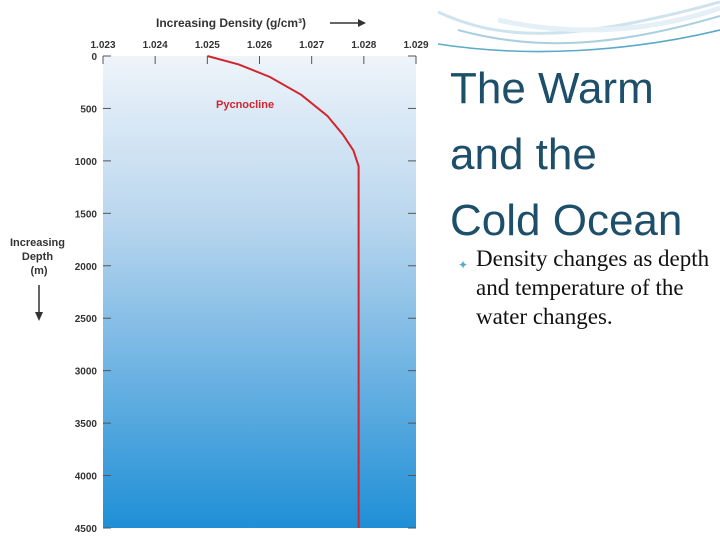 This screenshot has width=720, height=540. I want to click on y-axis-label: Increasing Depth (m), so click(39, 257).